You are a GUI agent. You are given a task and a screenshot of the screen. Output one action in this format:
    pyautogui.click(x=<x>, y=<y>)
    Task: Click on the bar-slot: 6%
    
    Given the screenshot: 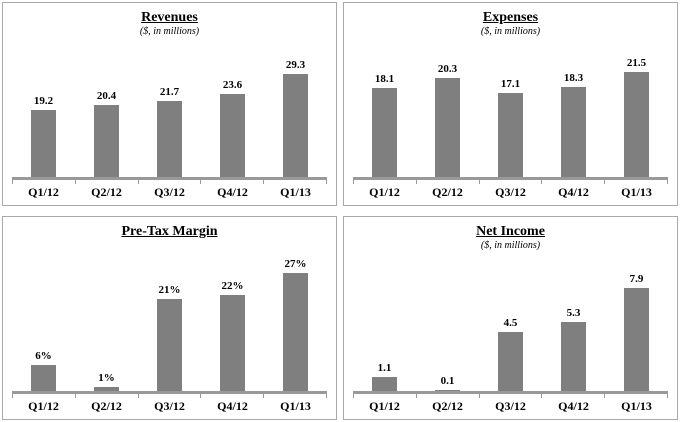 What is the action you would take?
    pyautogui.click(x=43, y=316)
    